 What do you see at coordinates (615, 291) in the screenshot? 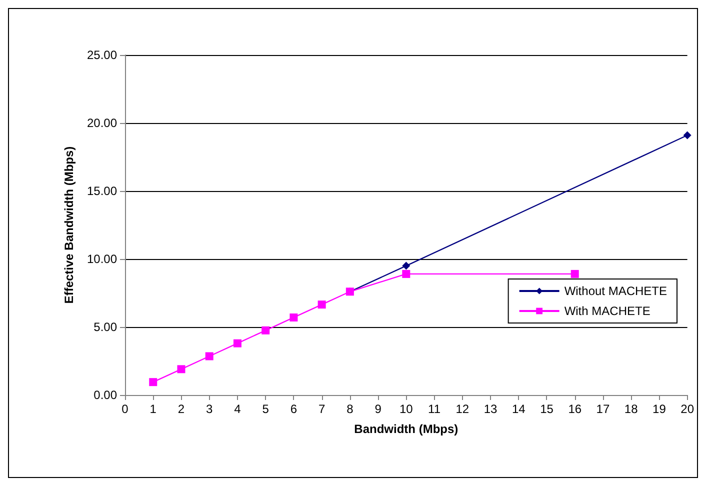
I see `legend-label: Without MACHETE` at bounding box center [615, 291].